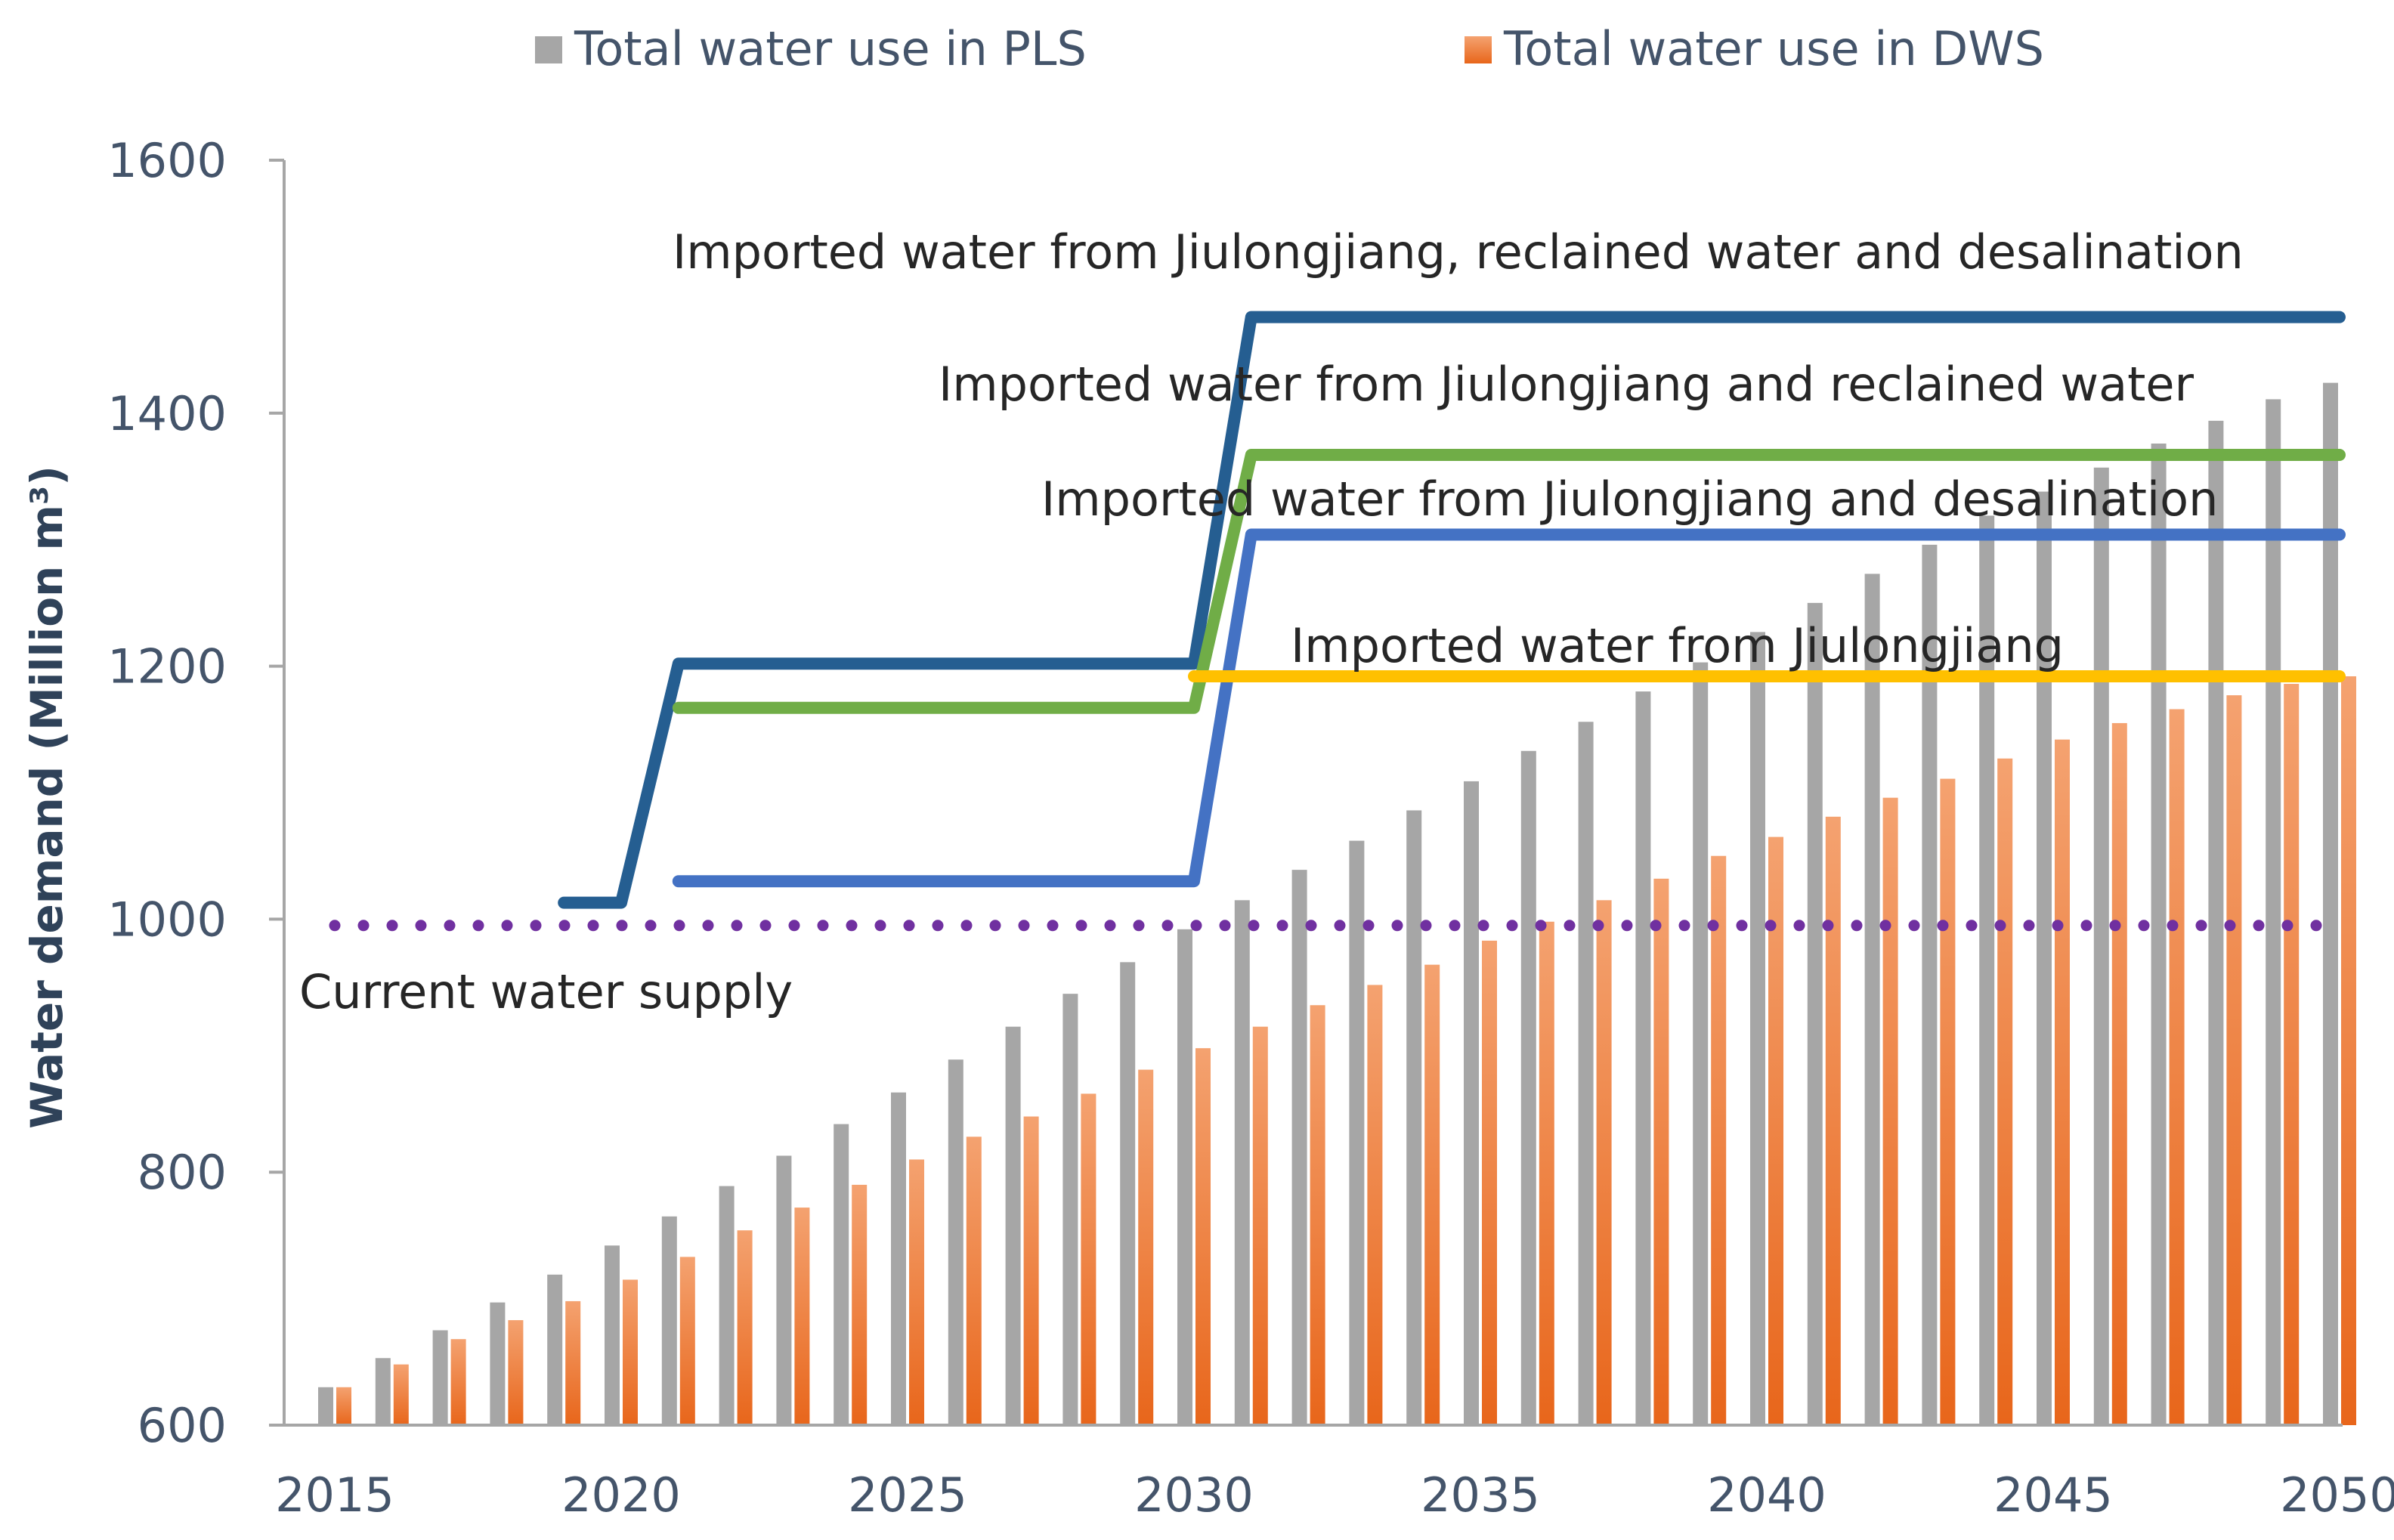 The image size is (2394, 1540). I want to click on bar-pls-2040, so click(1758, 1028).